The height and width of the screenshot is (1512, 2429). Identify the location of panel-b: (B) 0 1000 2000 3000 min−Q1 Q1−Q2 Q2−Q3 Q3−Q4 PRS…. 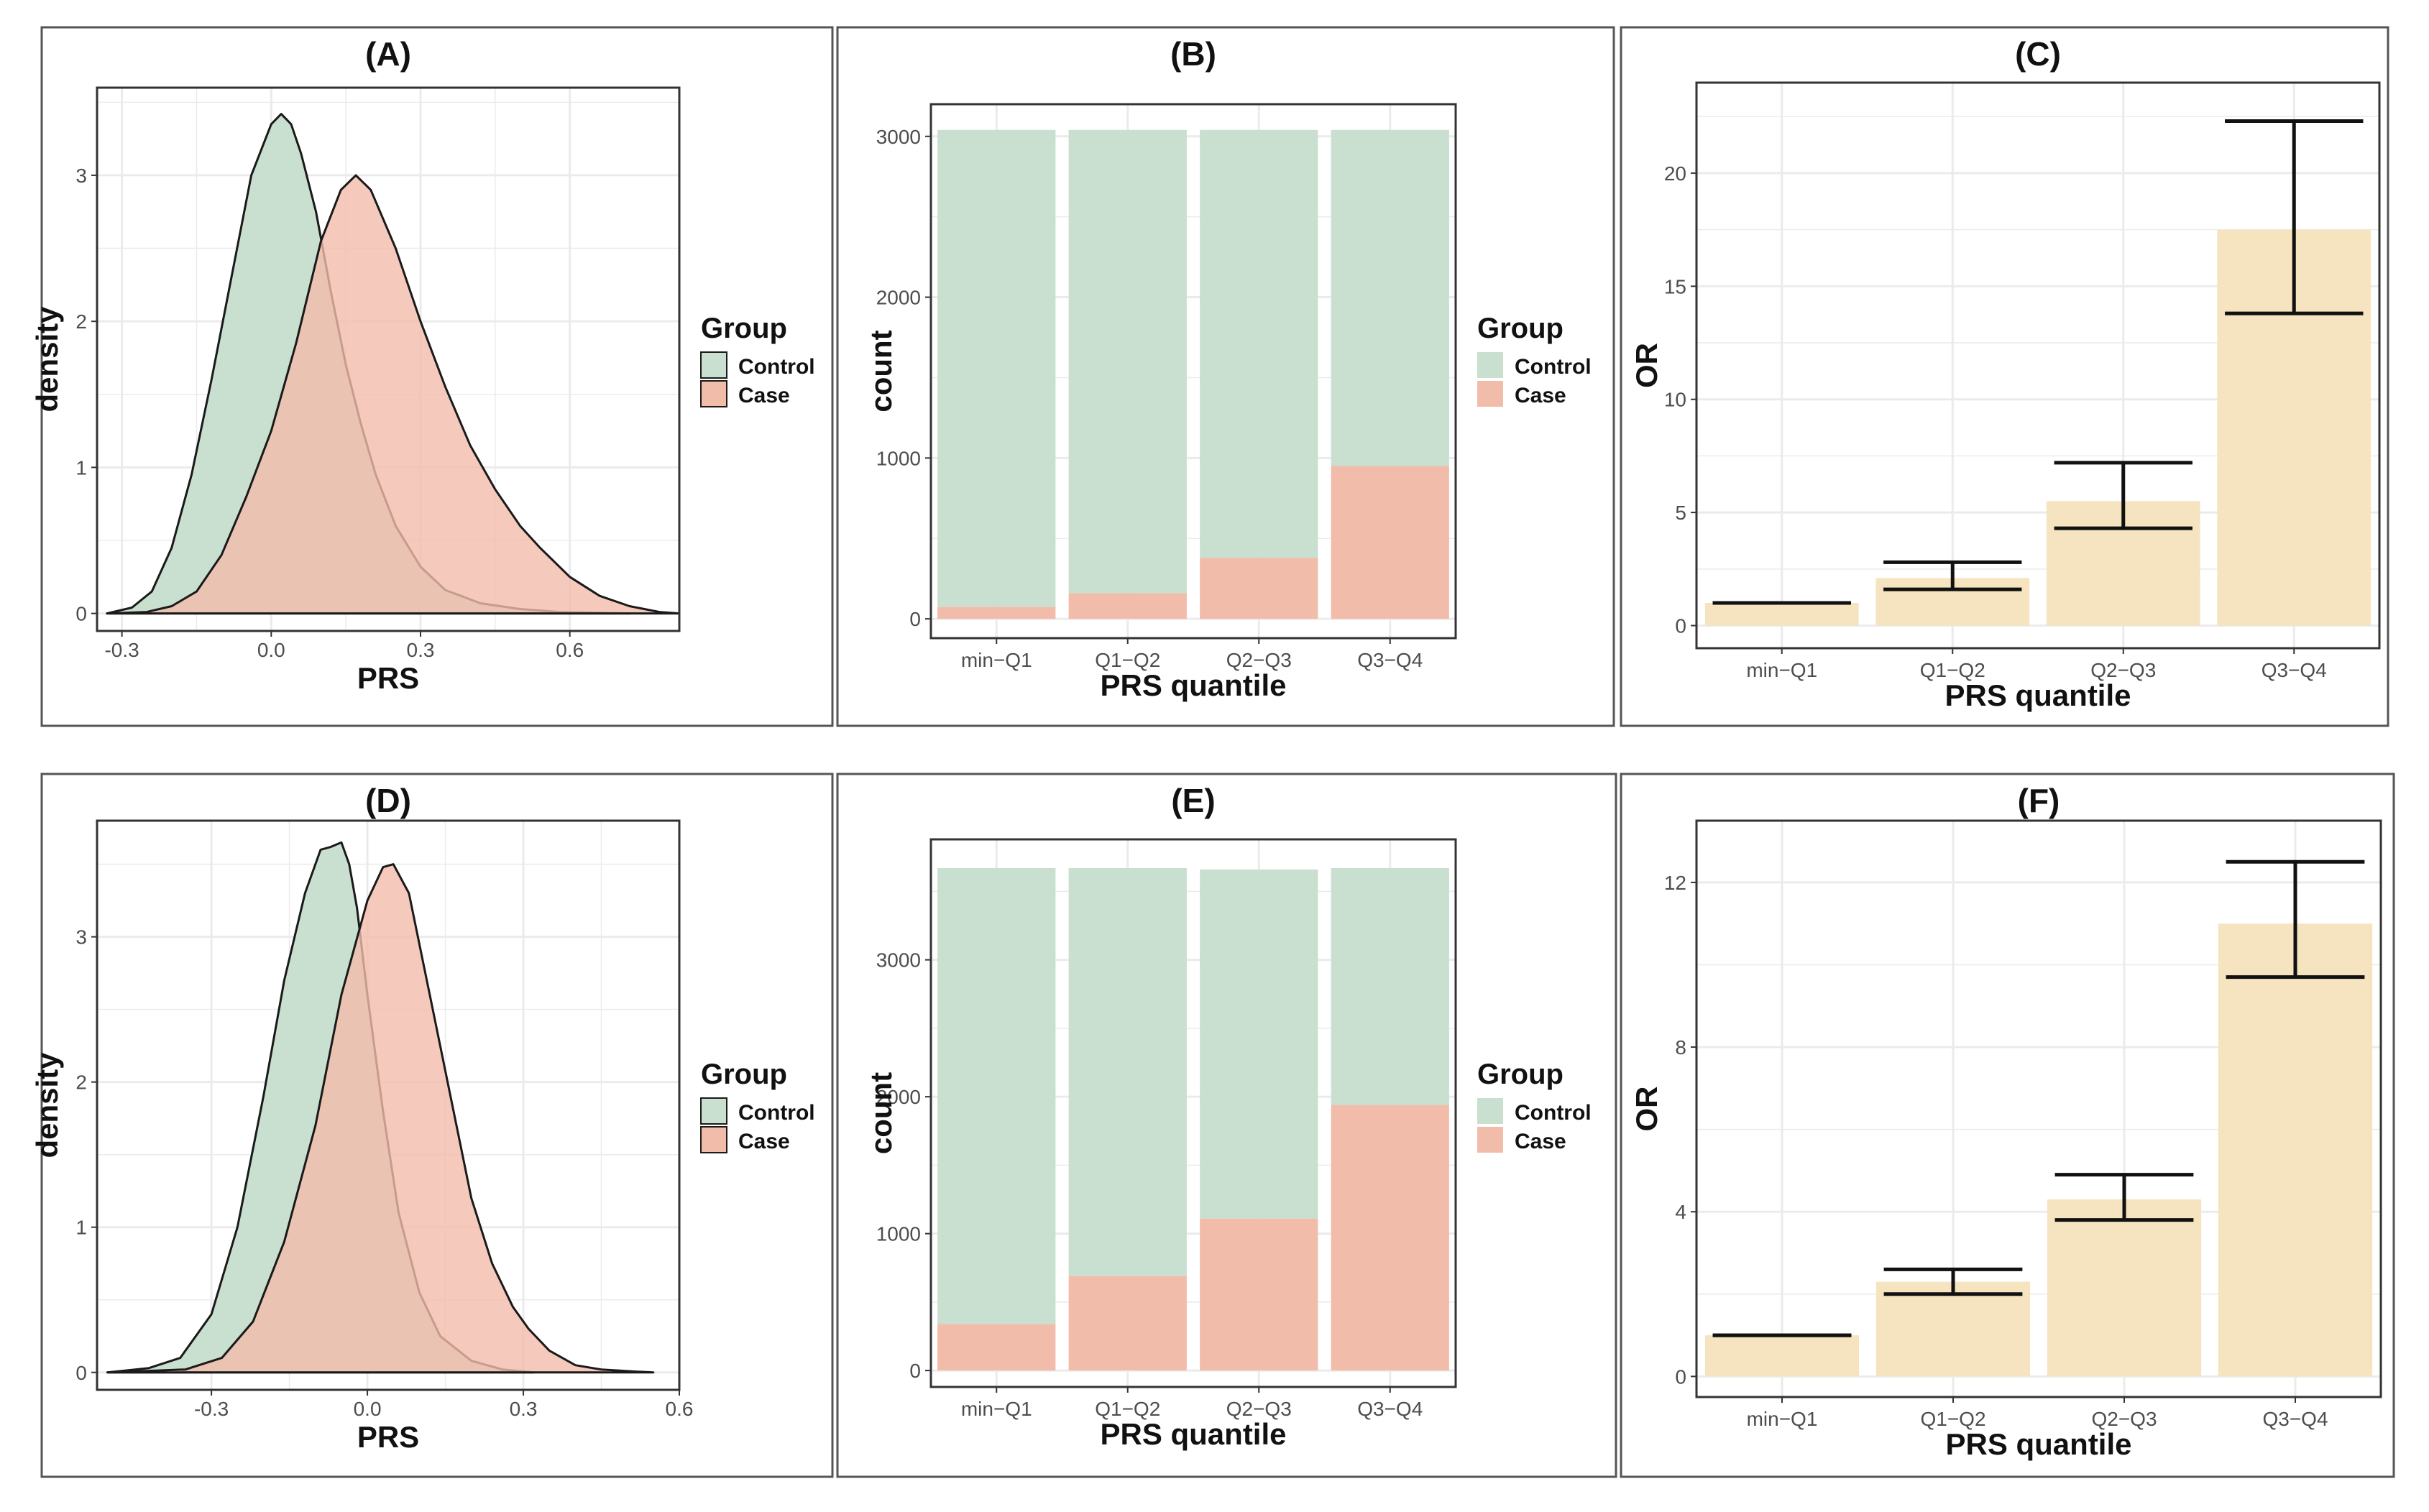
(1225, 377).